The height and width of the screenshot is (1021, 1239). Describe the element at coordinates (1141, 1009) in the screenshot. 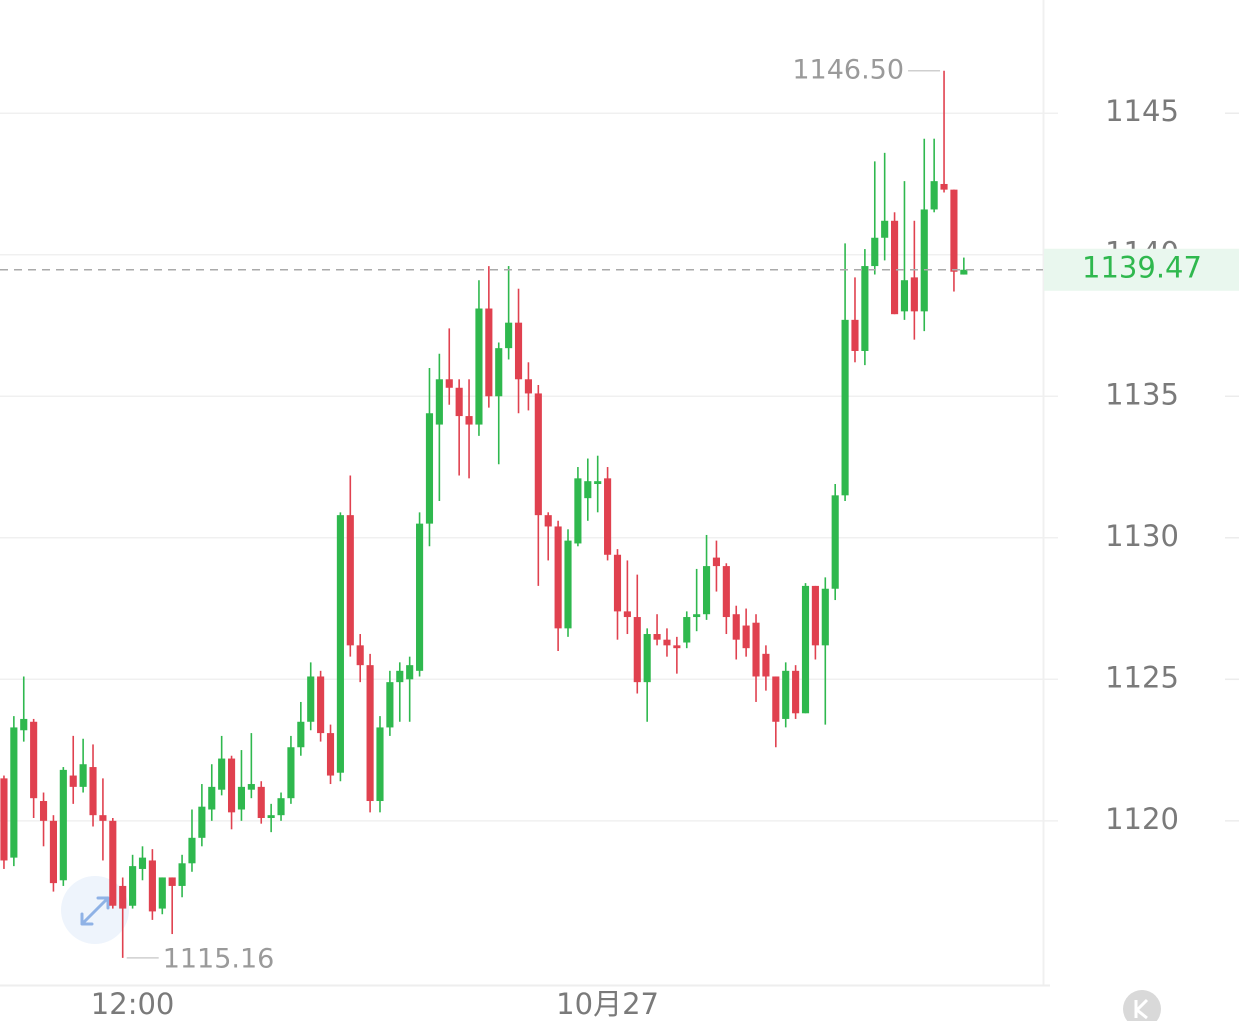

I see `kline-icon` at that location.